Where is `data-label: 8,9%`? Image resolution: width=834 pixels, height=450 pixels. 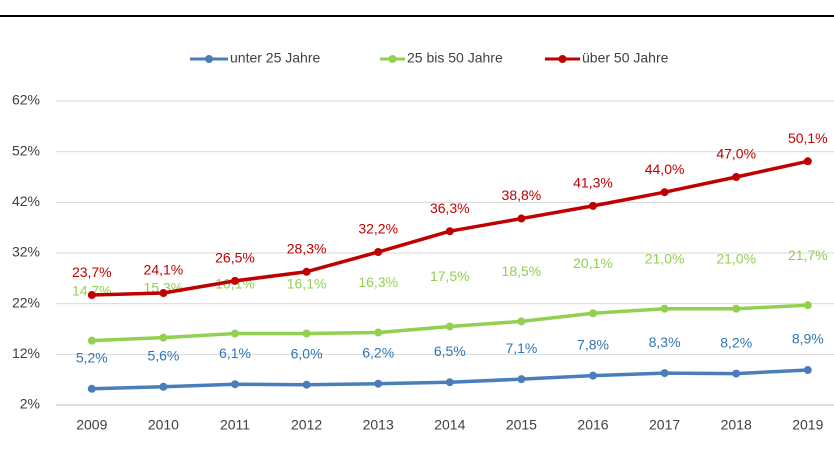
data-label: 8,9% is located at coordinates (808, 339).